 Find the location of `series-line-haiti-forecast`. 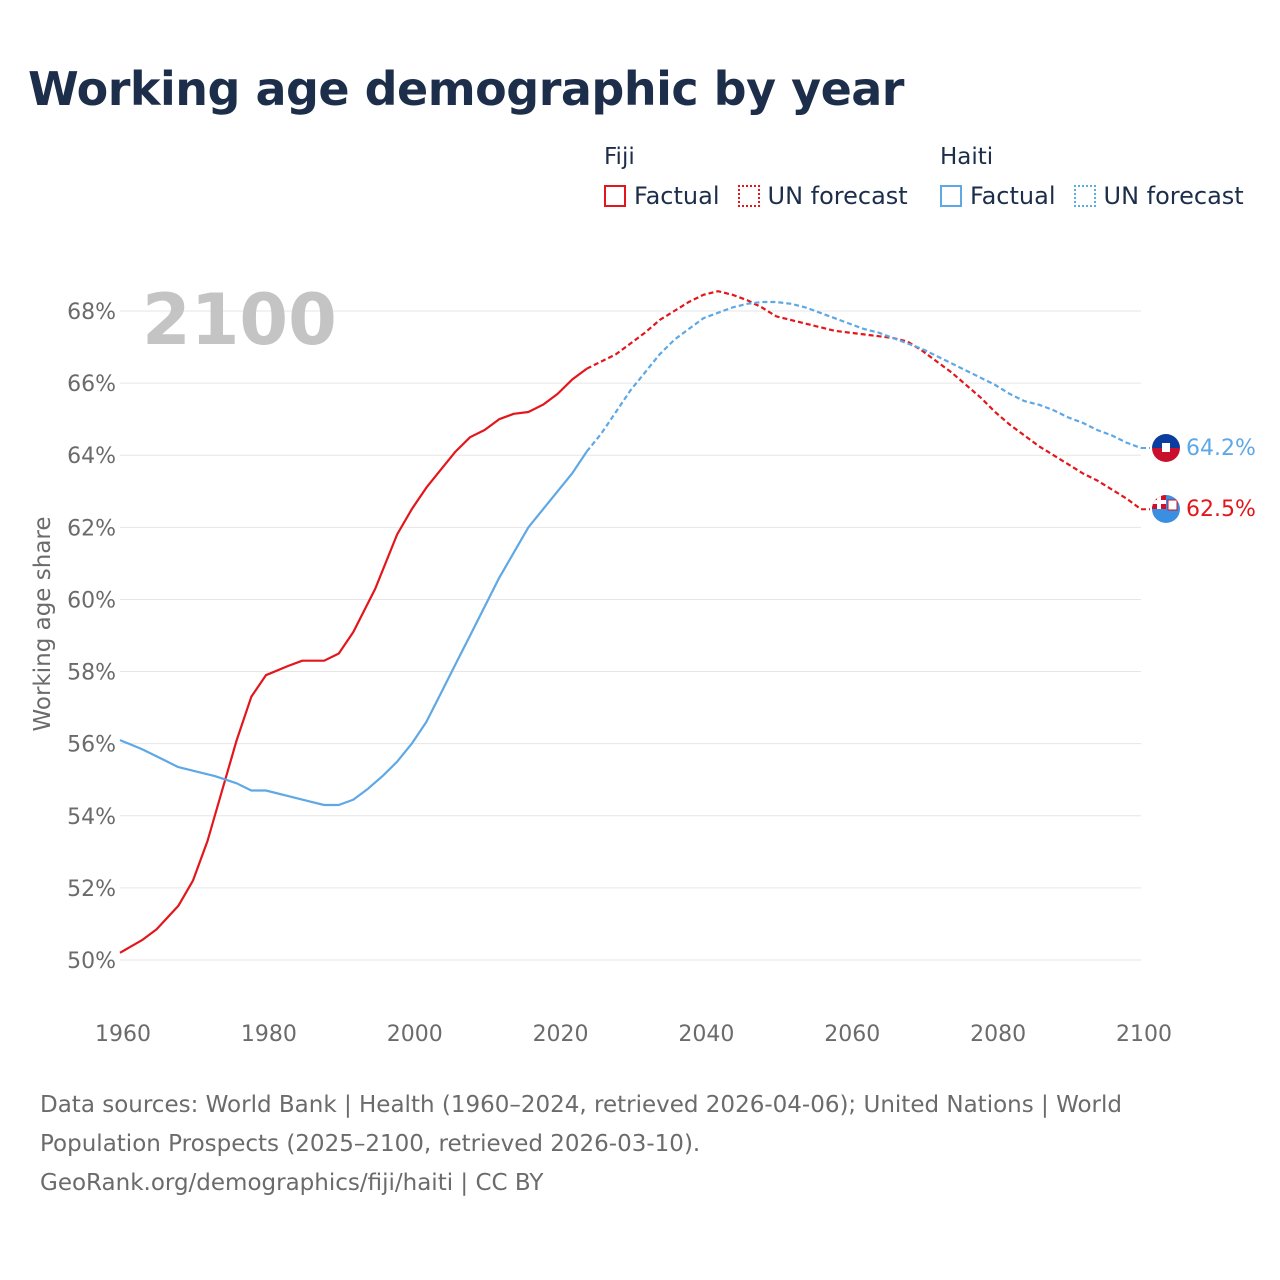

series-line-haiti-forecast is located at coordinates (863, 376).